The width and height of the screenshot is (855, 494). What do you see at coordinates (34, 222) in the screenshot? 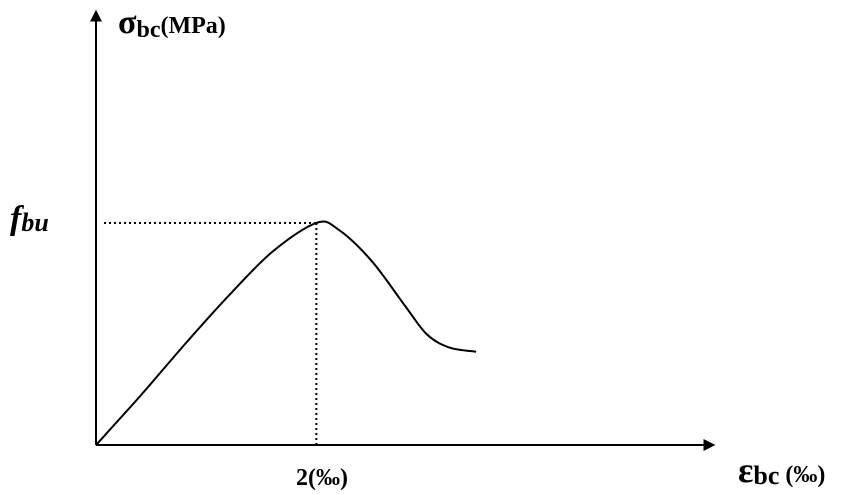
I see `peak-stress-subscript: bu` at bounding box center [34, 222].